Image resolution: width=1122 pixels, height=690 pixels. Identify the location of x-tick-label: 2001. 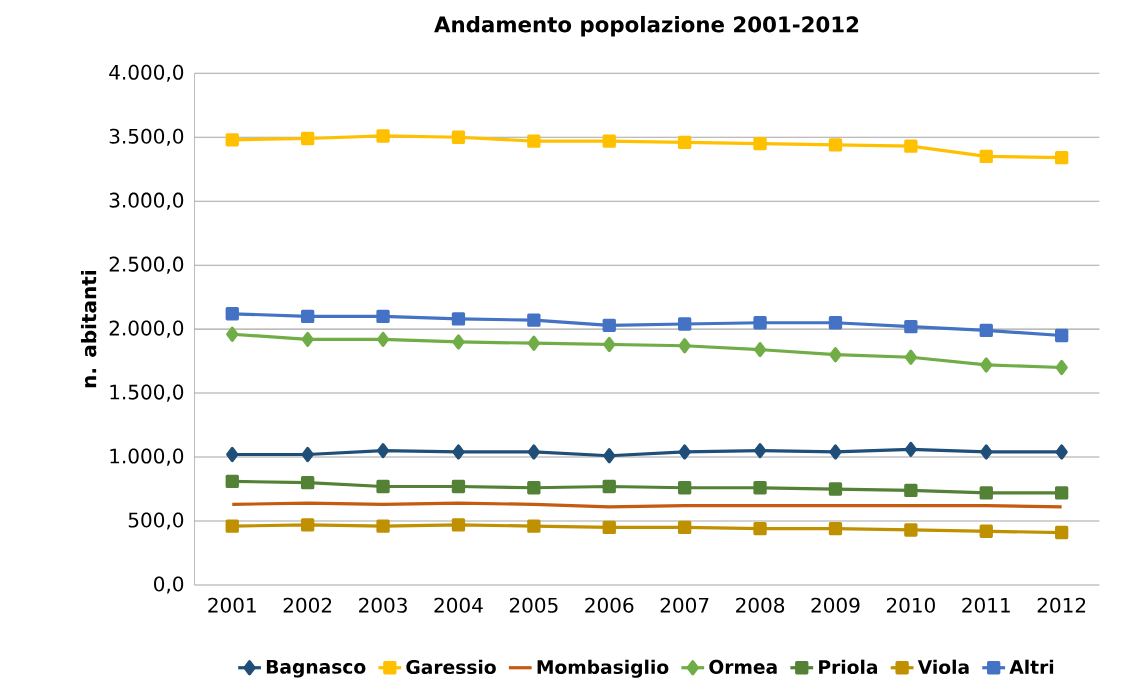
(232, 605).